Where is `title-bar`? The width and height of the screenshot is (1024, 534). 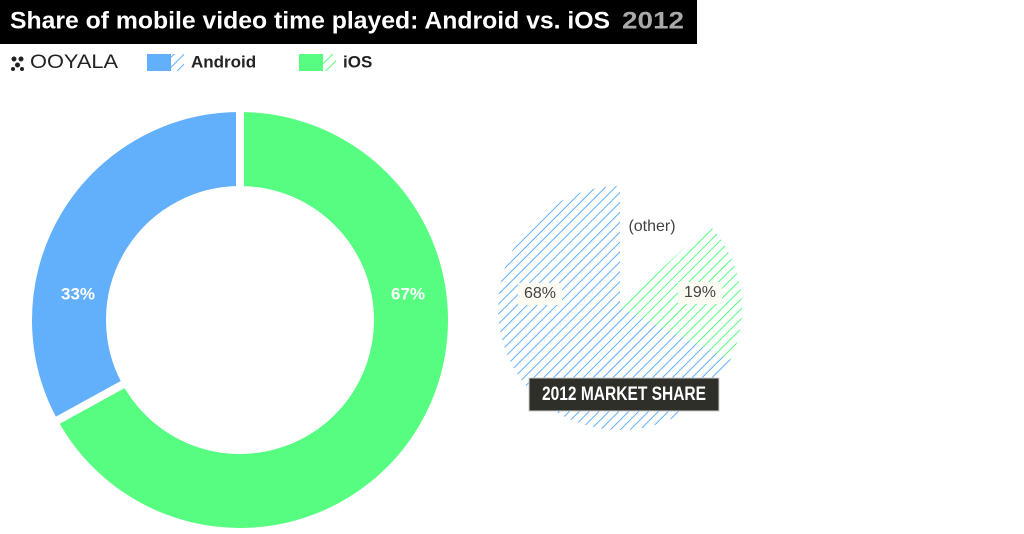 title-bar is located at coordinates (348, 22).